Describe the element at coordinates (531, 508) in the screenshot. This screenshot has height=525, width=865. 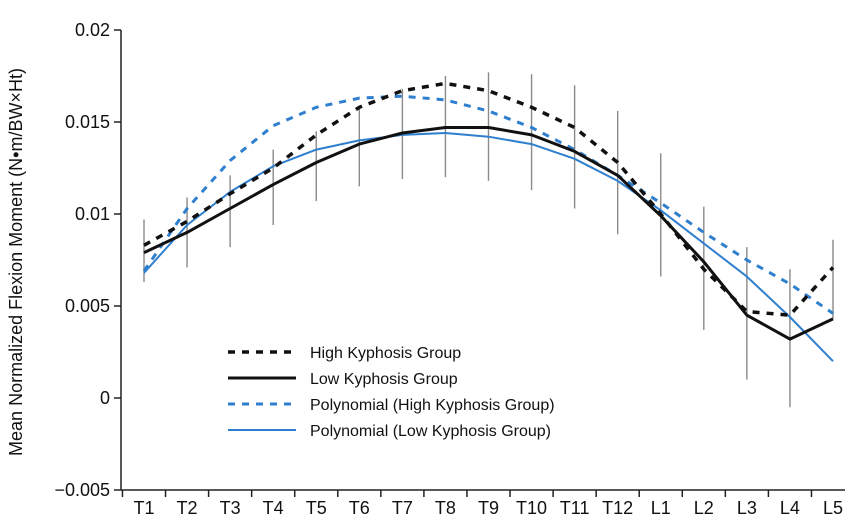
I see `x-tick-label: T10` at that location.